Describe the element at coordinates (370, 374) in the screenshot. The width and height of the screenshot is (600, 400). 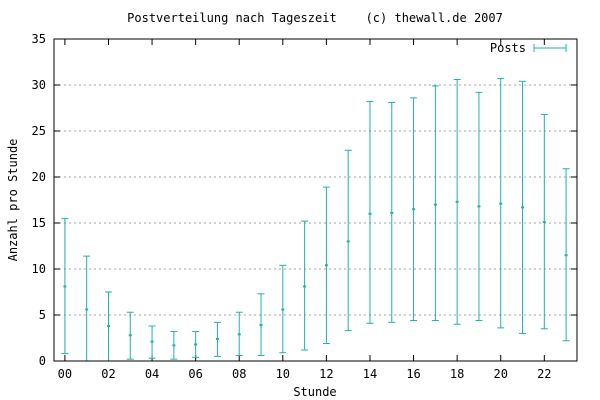
I see `x-tick-label-14: 14` at that location.